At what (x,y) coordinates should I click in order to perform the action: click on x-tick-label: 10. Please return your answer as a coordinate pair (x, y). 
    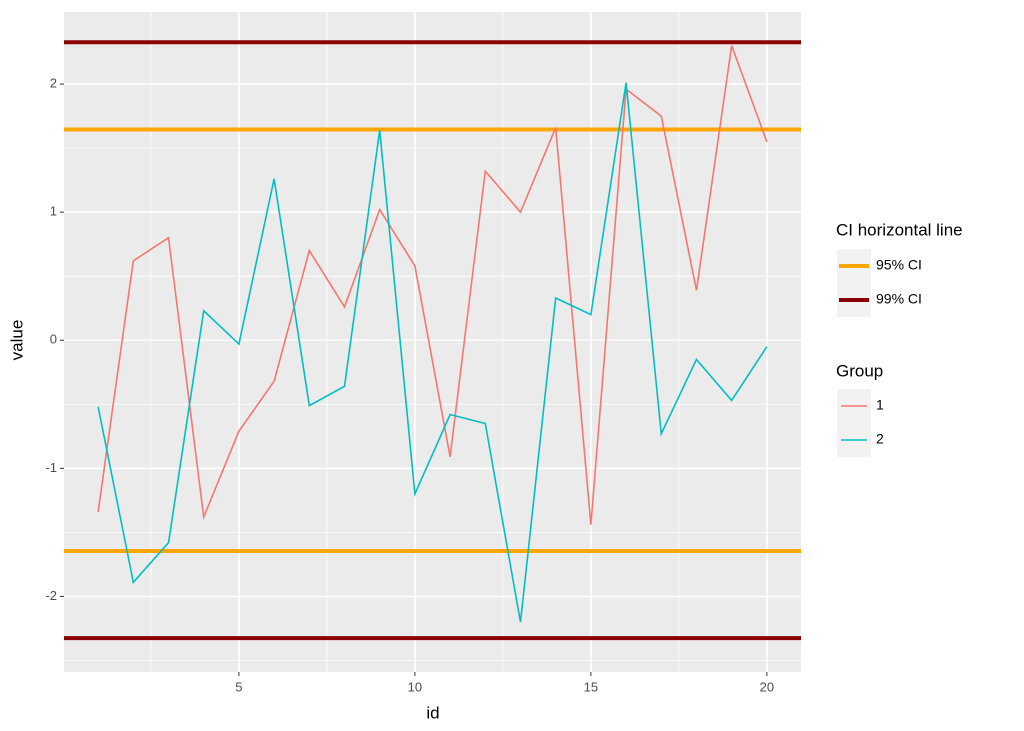
    Looking at the image, I should click on (415, 686).